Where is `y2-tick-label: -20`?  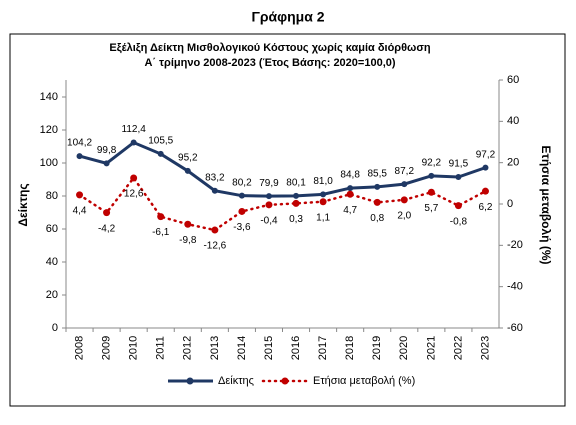
y2-tick-label: -20 is located at coordinates (515, 245).